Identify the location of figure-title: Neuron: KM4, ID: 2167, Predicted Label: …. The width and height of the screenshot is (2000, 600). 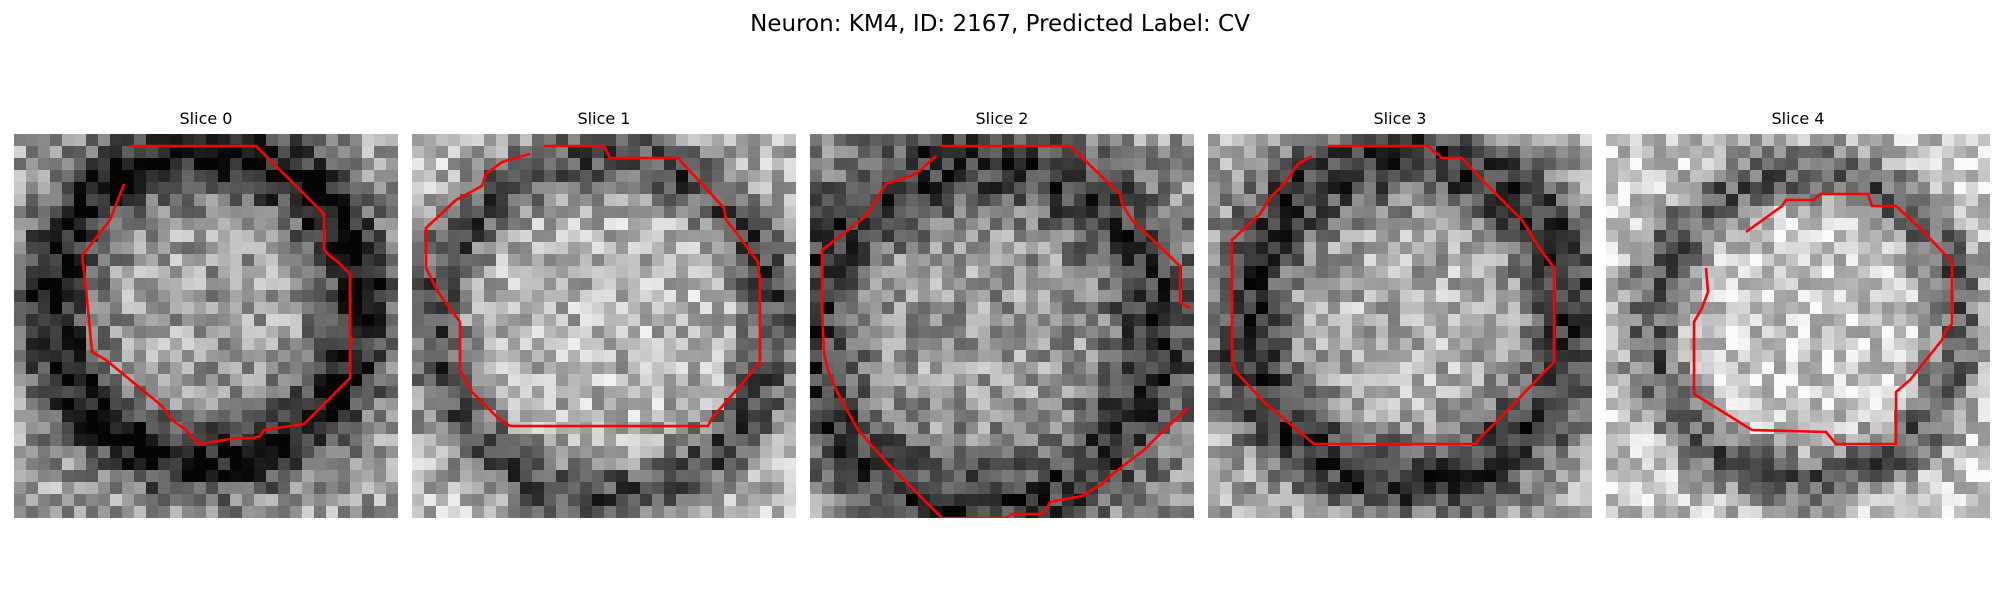
(1000, 24).